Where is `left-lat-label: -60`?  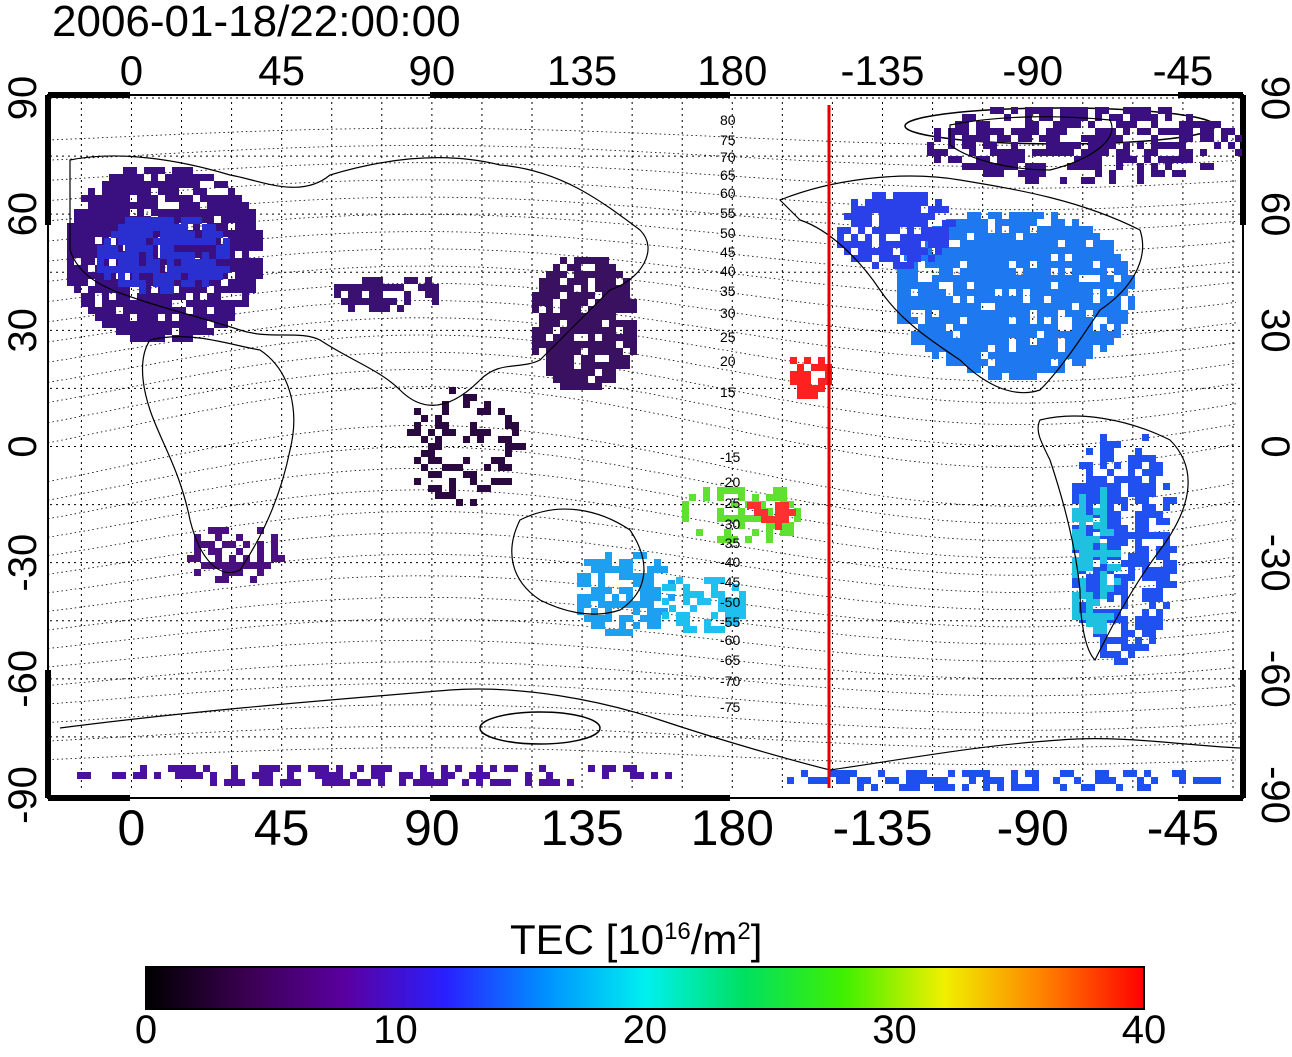
left-lat-label: -60 is located at coordinates (23, 679).